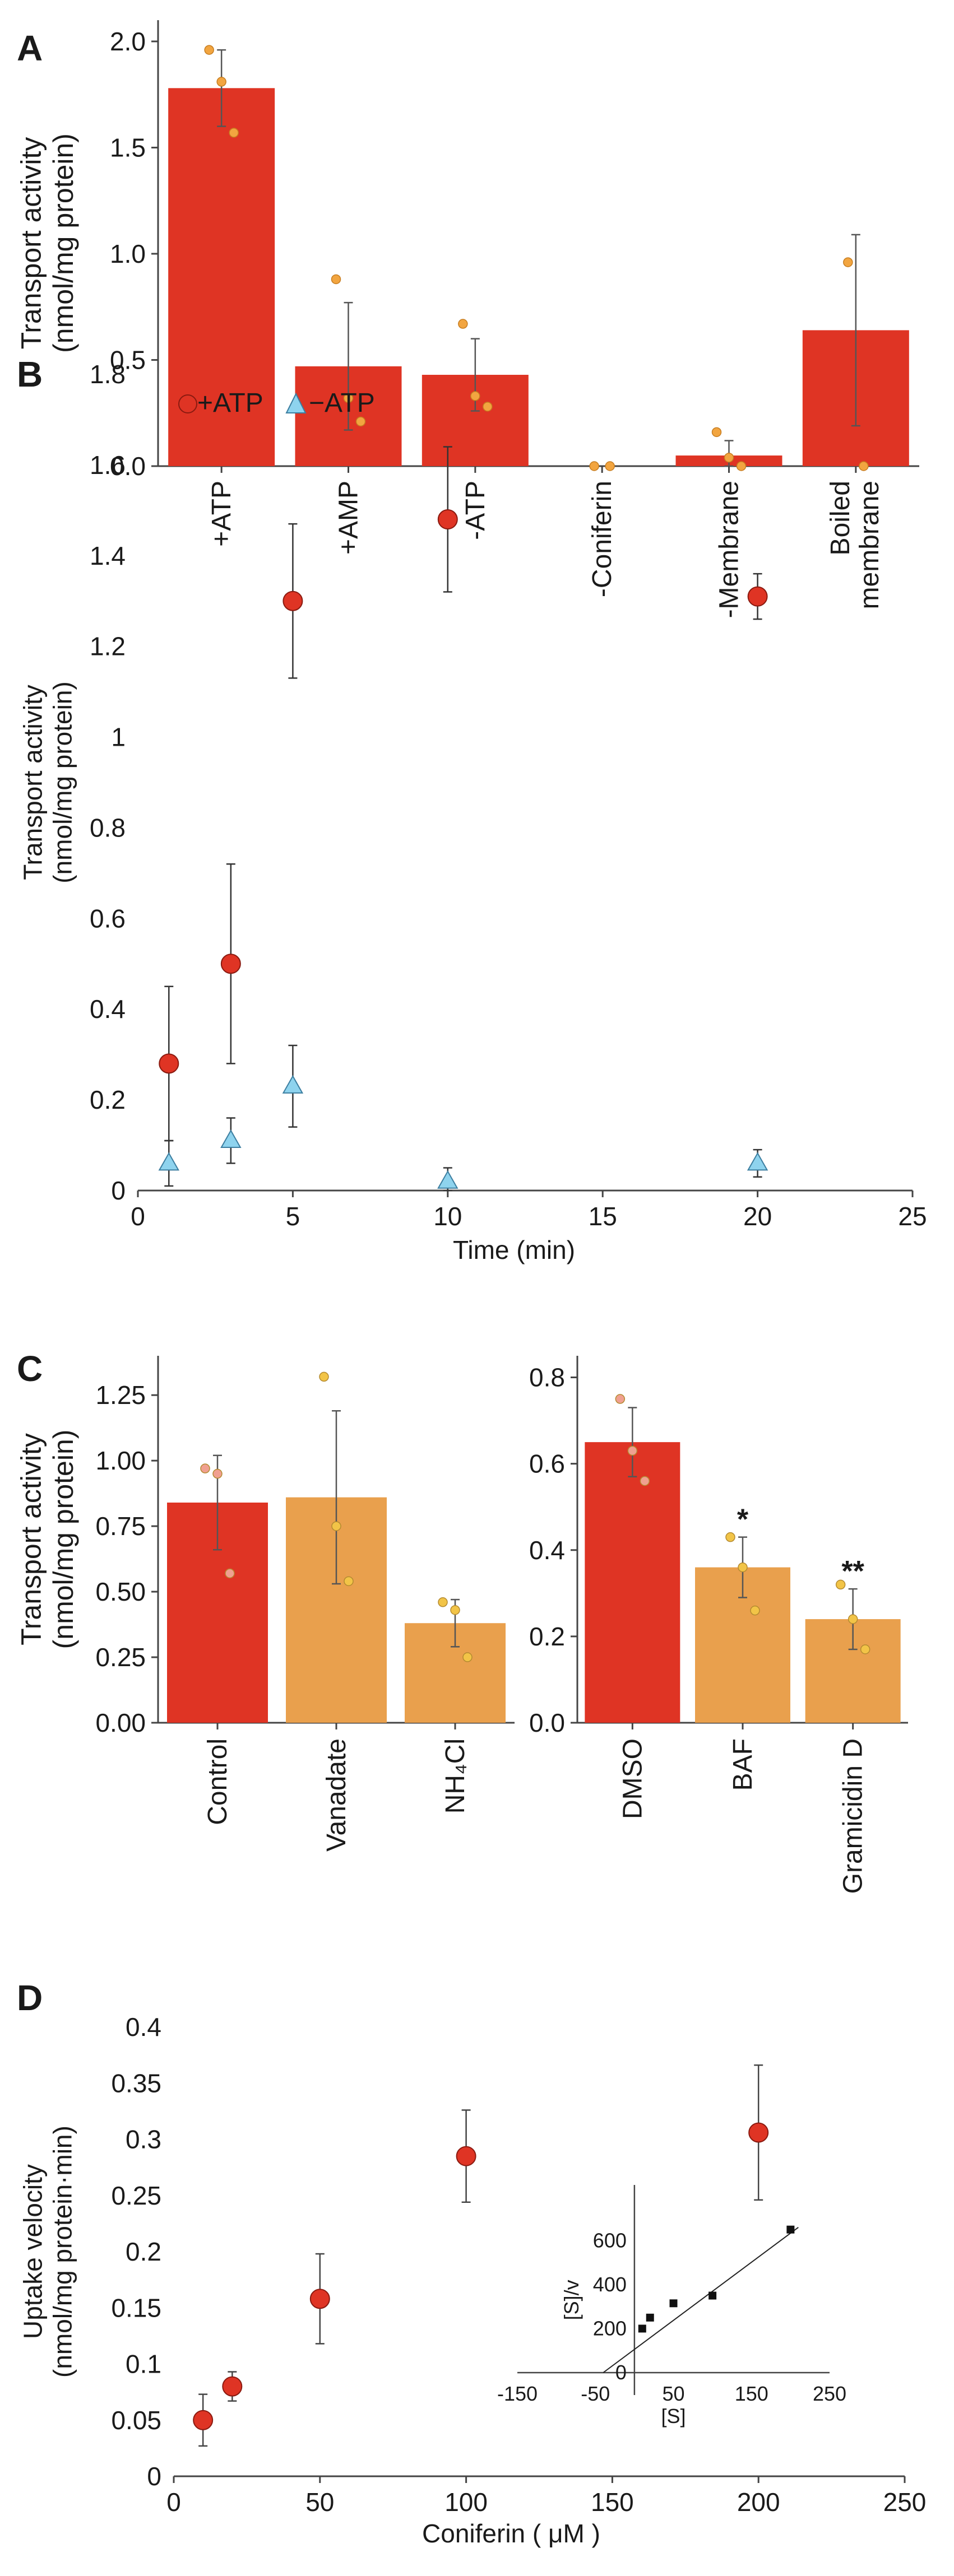 The width and height of the screenshot is (954, 2576). What do you see at coordinates (475, 510) in the screenshot?
I see `category-label: -ATP` at bounding box center [475, 510].